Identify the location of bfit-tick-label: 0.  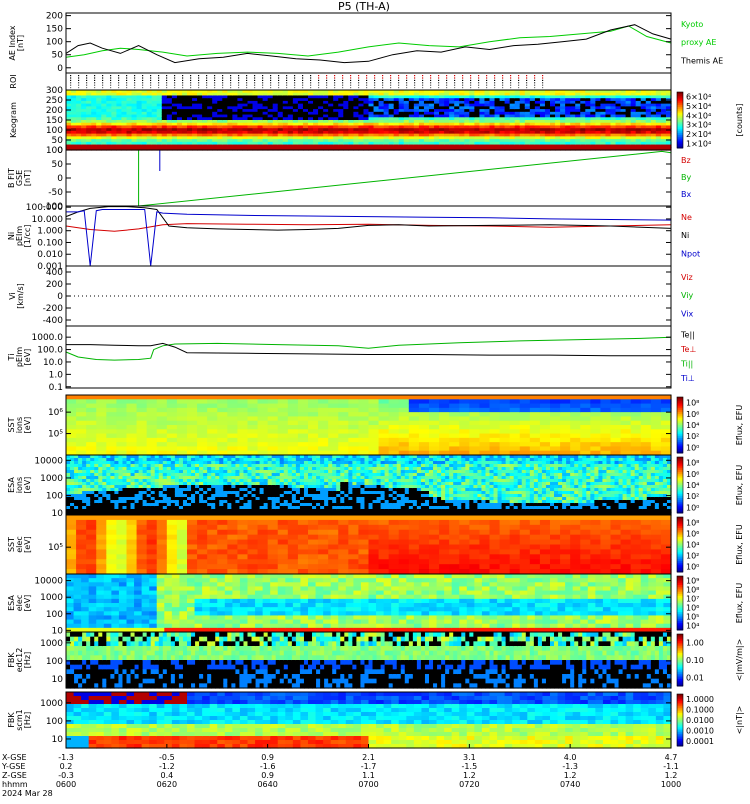
(60, 179).